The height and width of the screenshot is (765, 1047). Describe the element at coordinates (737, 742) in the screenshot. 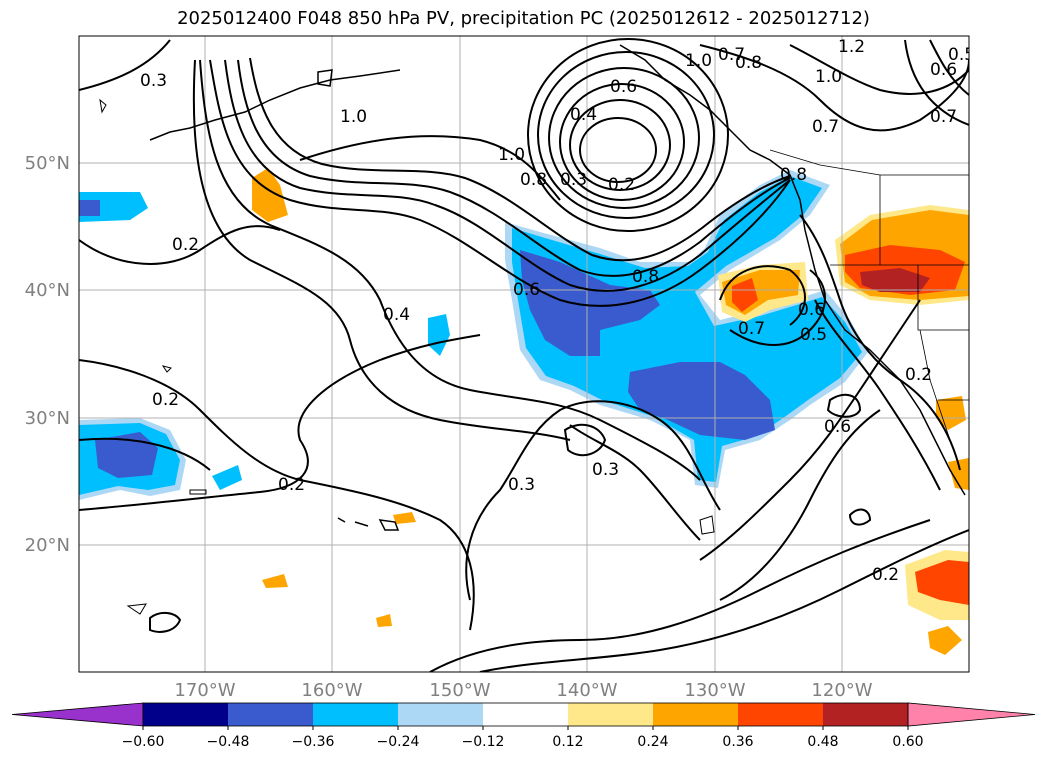

I see `colorbar-tick-label: 0.36` at that location.